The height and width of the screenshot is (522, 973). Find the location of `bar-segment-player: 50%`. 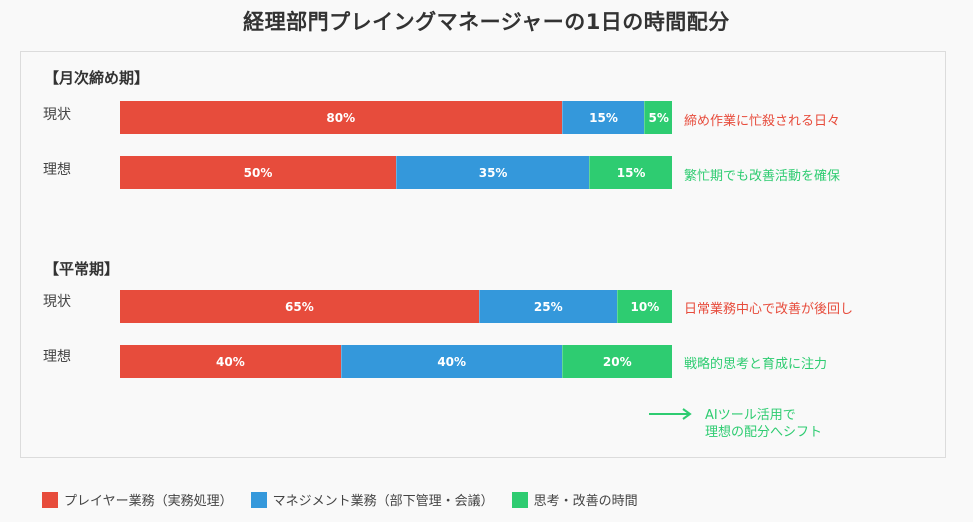

bar-segment-player: 50% is located at coordinates (258, 172).